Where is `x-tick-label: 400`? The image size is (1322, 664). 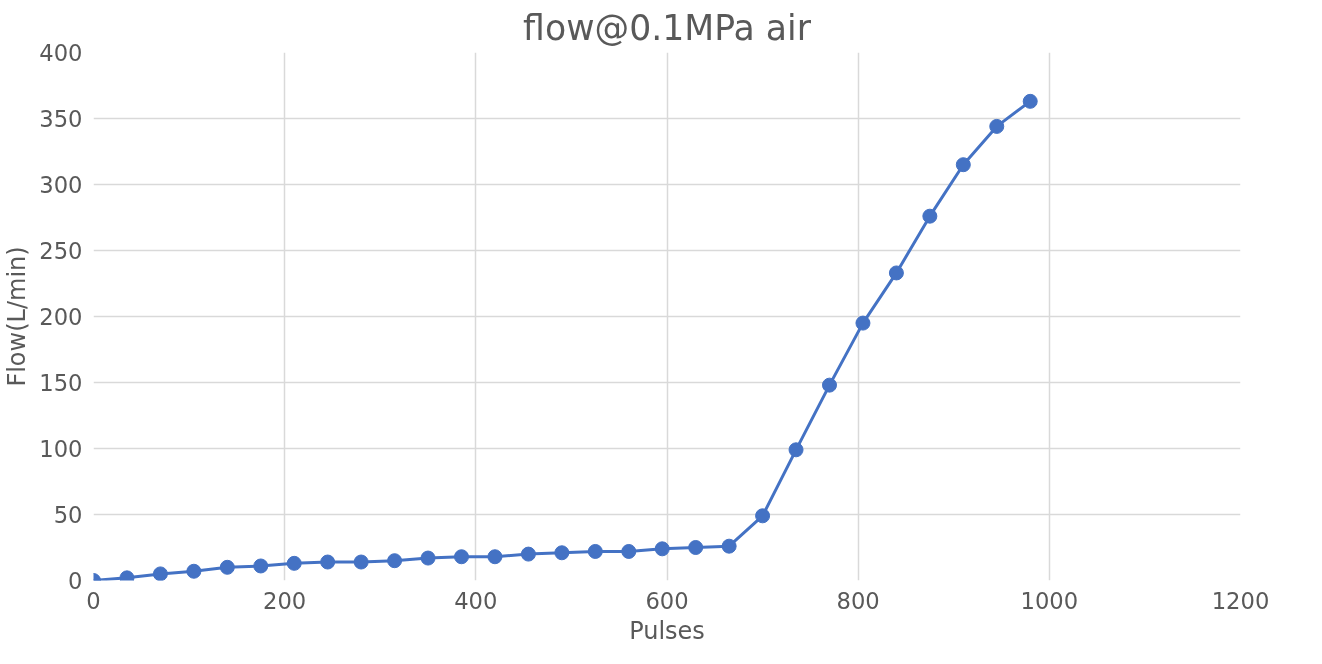
x-tick-label: 400 is located at coordinates (476, 600).